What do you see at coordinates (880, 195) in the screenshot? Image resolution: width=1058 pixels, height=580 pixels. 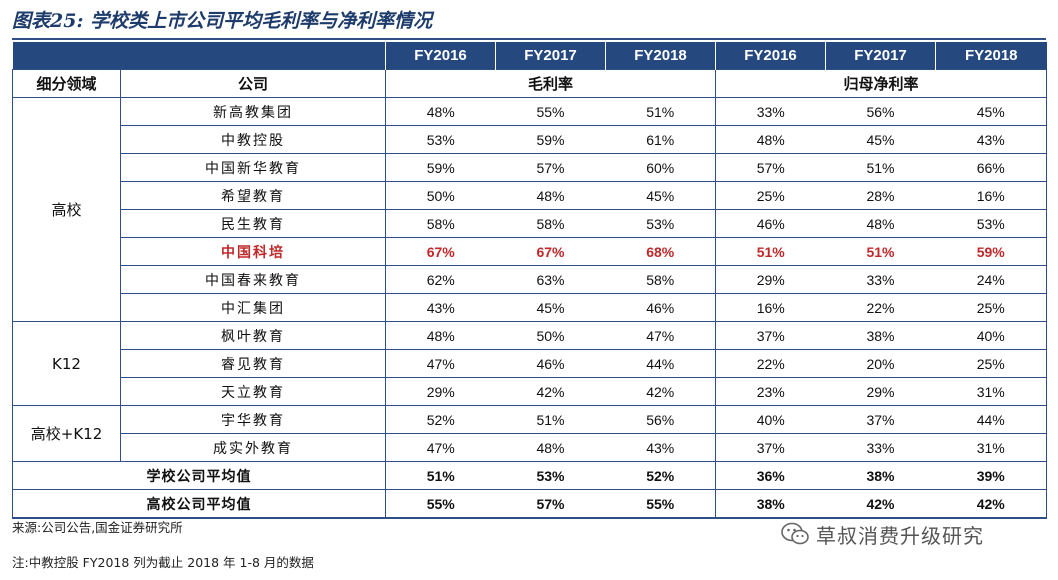 I see `value-cell: 28%` at bounding box center [880, 195].